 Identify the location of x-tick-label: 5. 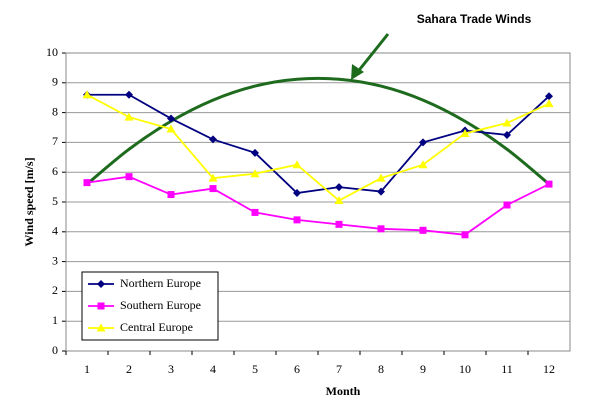
(255, 369).